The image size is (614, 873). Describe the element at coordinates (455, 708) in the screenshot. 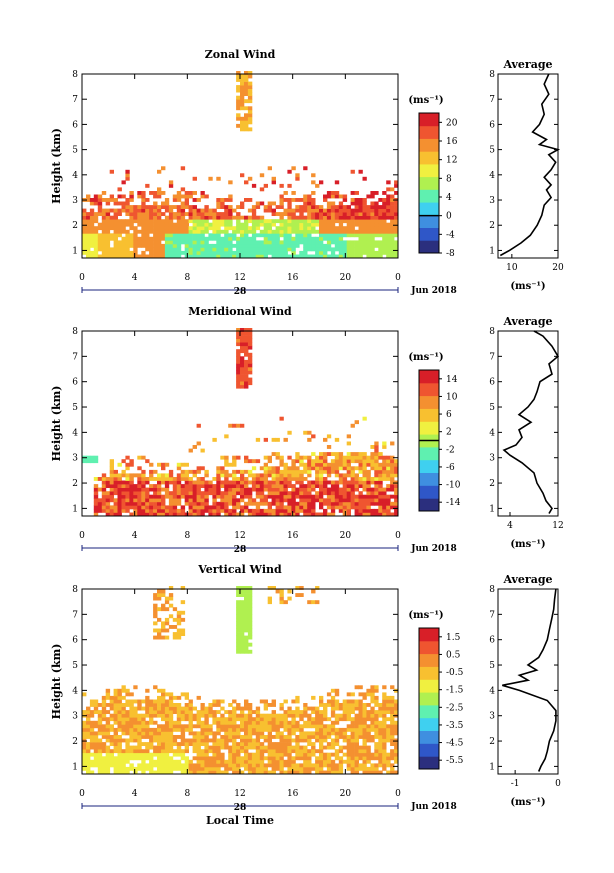

I see `colorbar-tick-label: -2.5` at that location.